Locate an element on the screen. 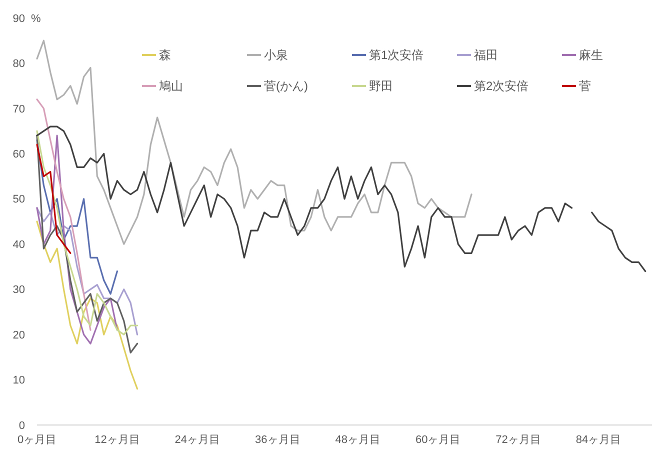  legend-label: 野田 is located at coordinates (381, 86).